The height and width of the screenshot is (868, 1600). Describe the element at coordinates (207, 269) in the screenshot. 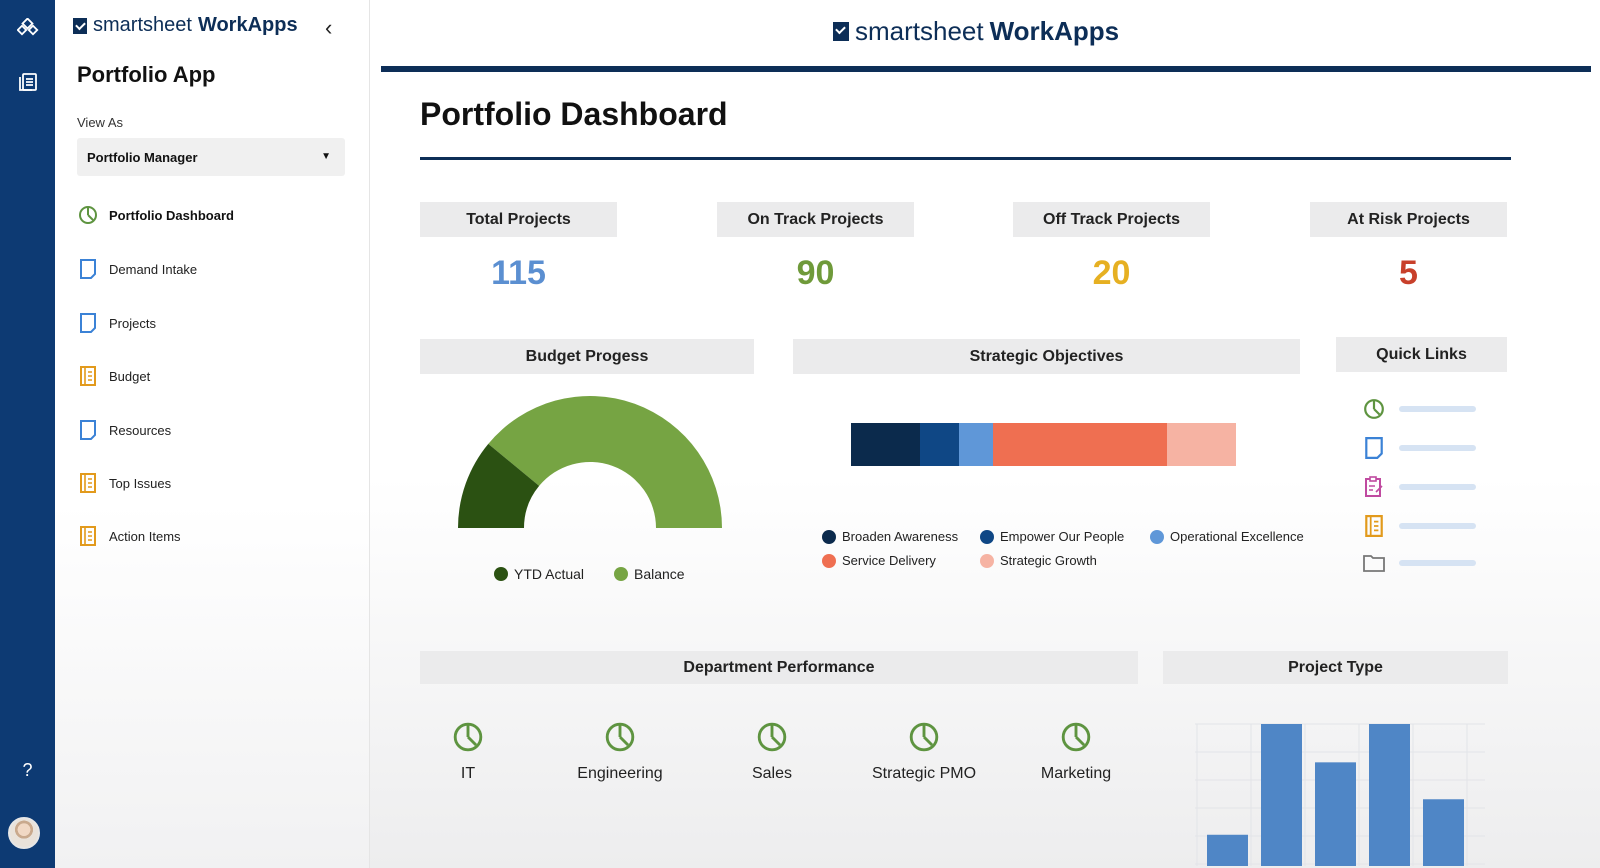

I see `sidebar-item-demand-intake: Demand Intake` at that location.